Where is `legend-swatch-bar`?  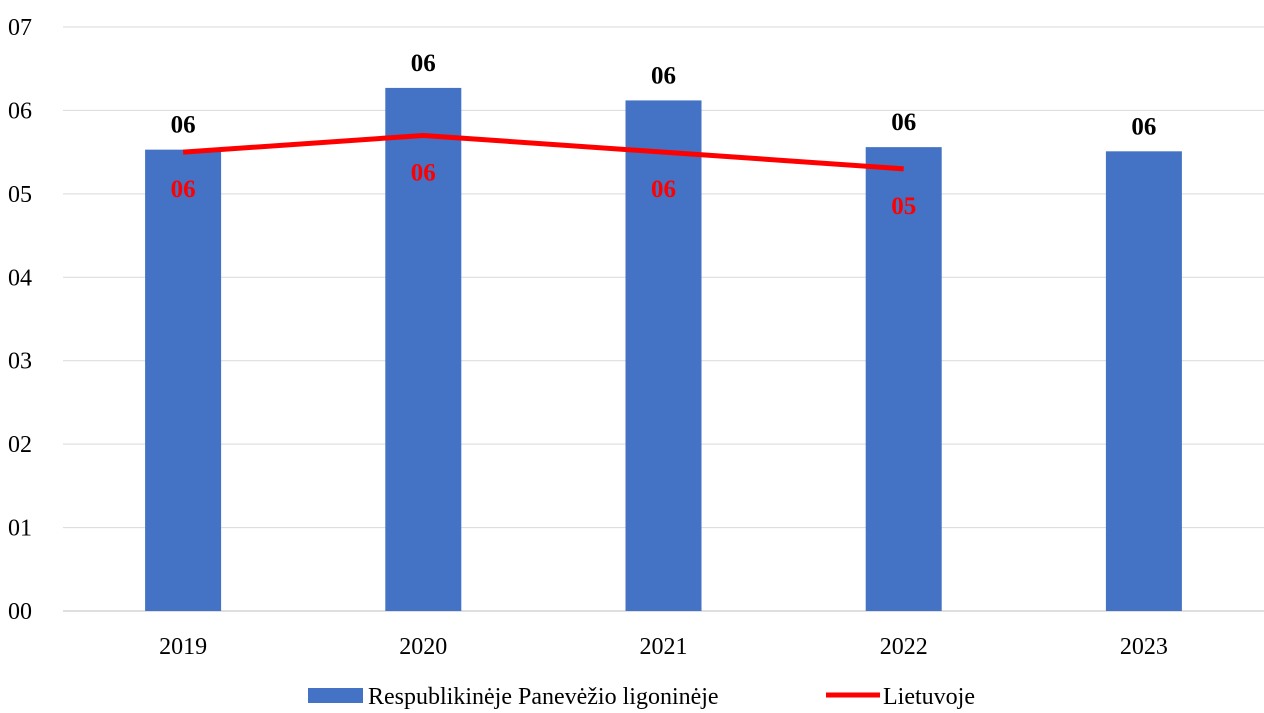
legend-swatch-bar is located at coordinates (335, 695).